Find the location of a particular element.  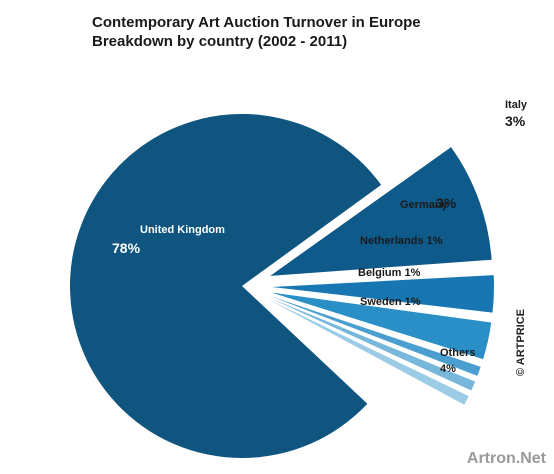

pie-slice-france is located at coordinates (381, 211).